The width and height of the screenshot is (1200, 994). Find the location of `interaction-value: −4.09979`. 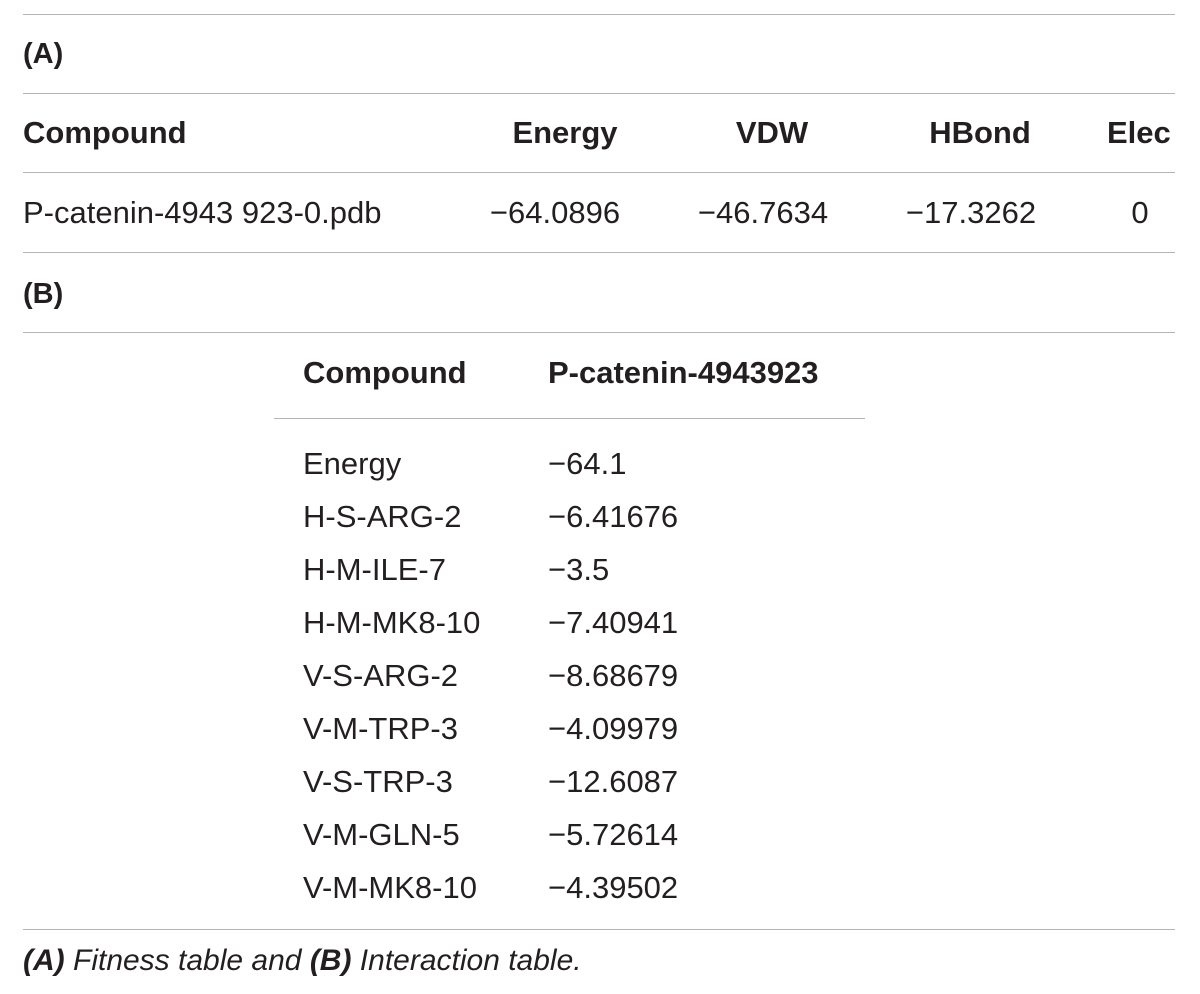

interaction-value: −4.09979 is located at coordinates (613, 728).